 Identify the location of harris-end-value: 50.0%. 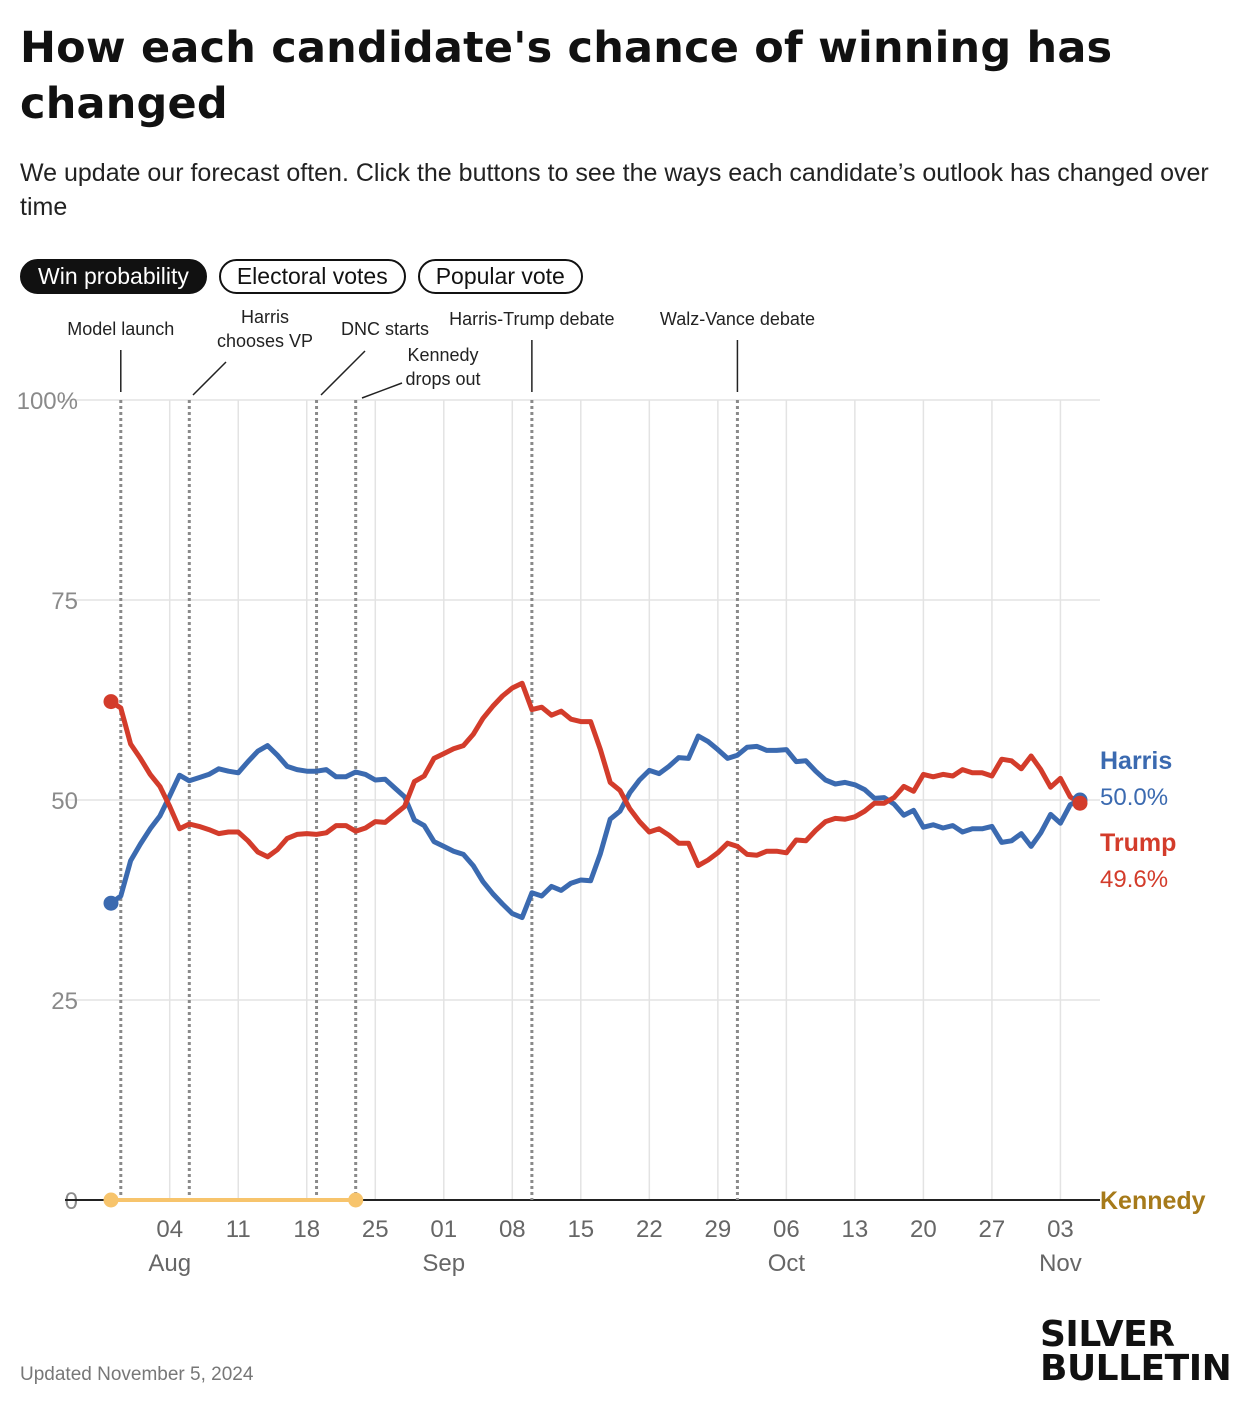
(1134, 797).